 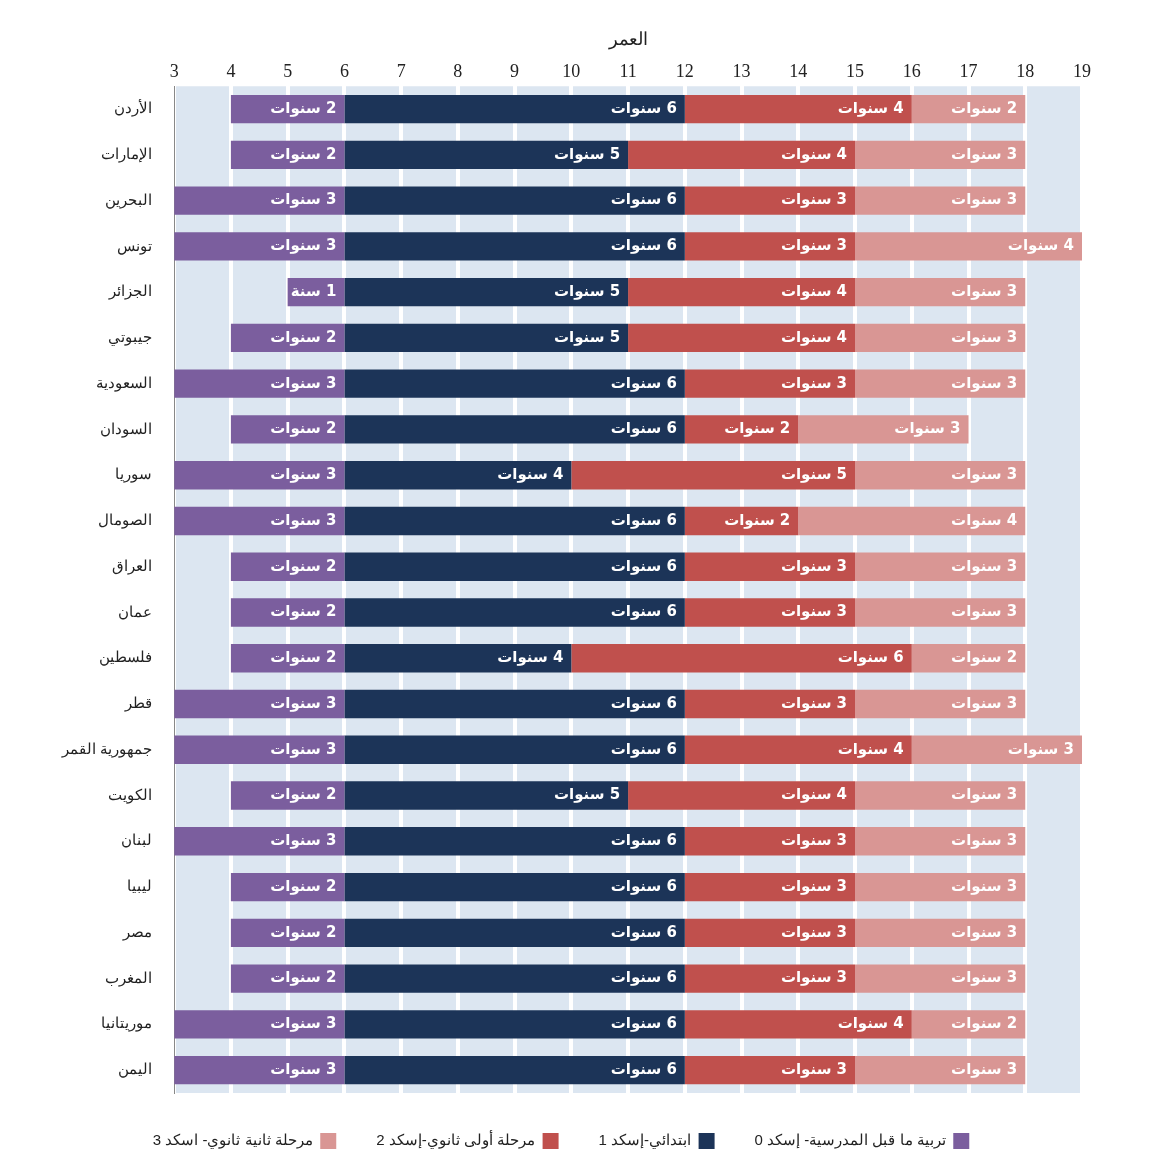 I want to click on x-tick-label: 9, so click(x=515, y=71).